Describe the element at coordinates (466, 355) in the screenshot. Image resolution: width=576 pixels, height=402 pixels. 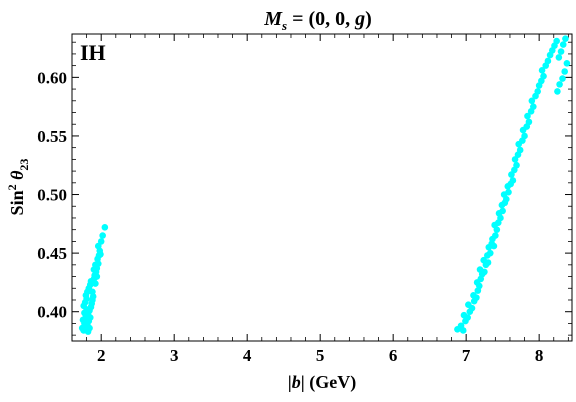
I see `x-tick-label: 7` at that location.